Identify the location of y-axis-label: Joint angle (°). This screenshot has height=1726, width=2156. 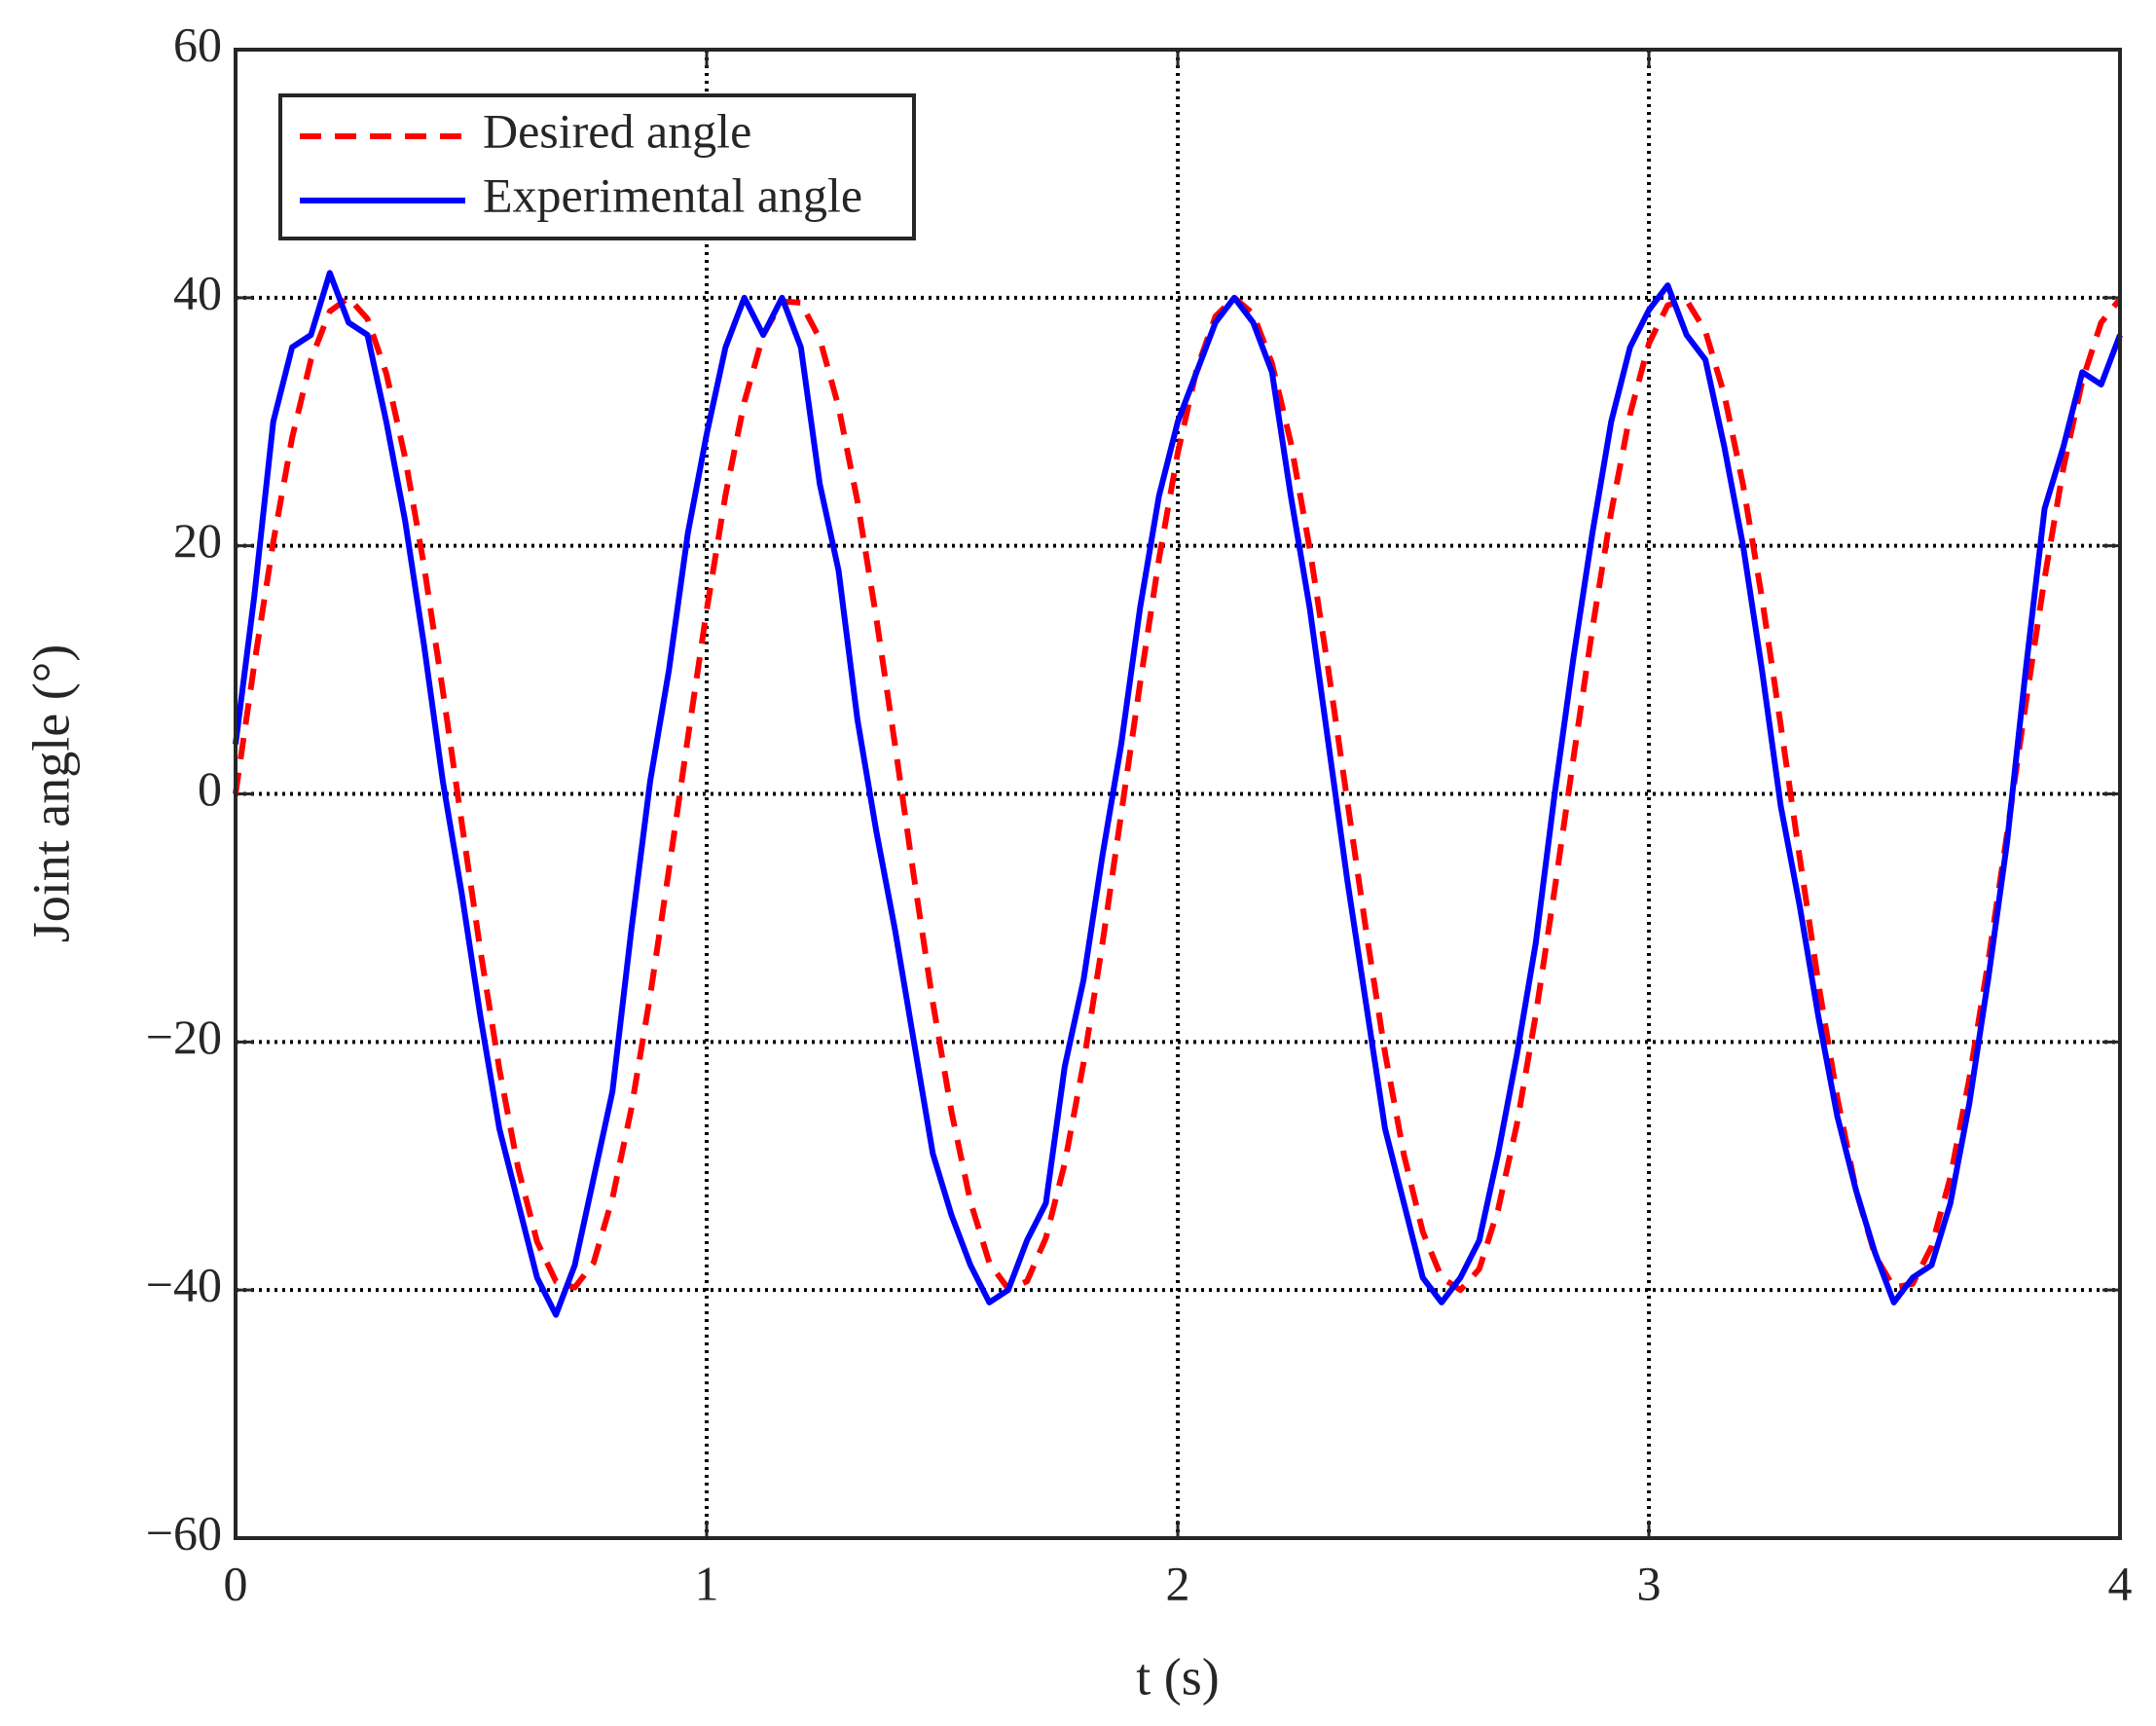
(50, 794).